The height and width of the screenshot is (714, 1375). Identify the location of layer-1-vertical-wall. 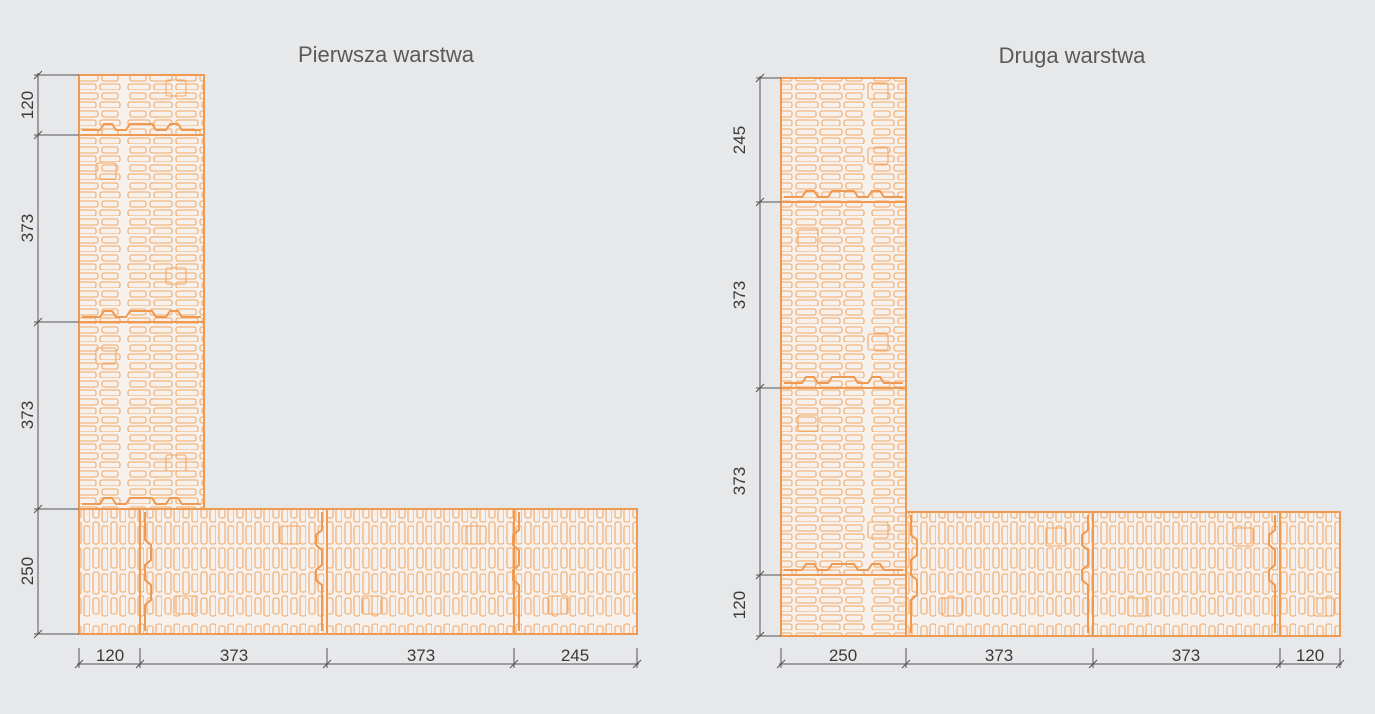
(141, 292).